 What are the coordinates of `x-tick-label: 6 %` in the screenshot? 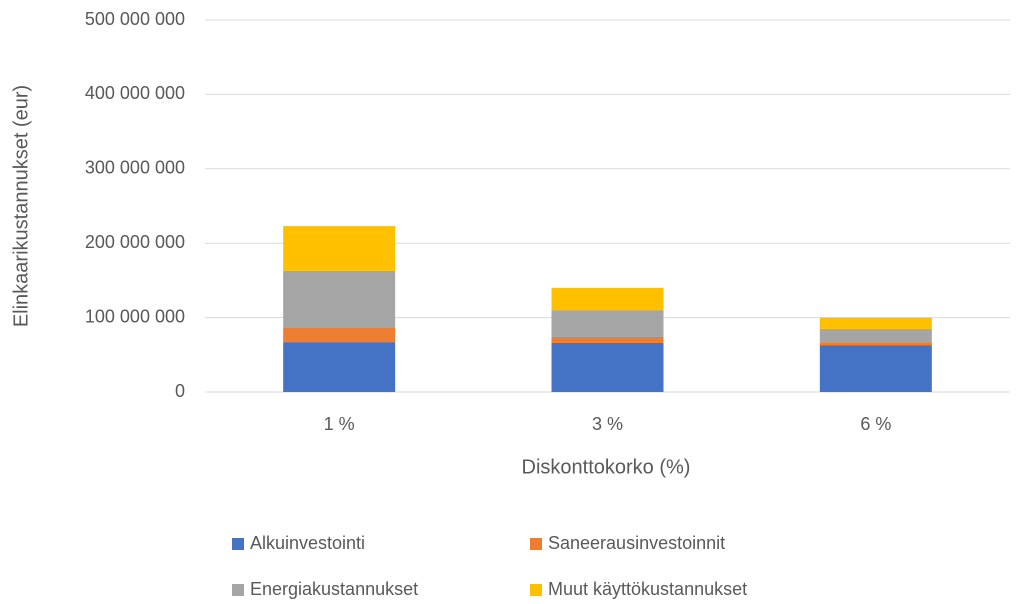 It's located at (875, 424).